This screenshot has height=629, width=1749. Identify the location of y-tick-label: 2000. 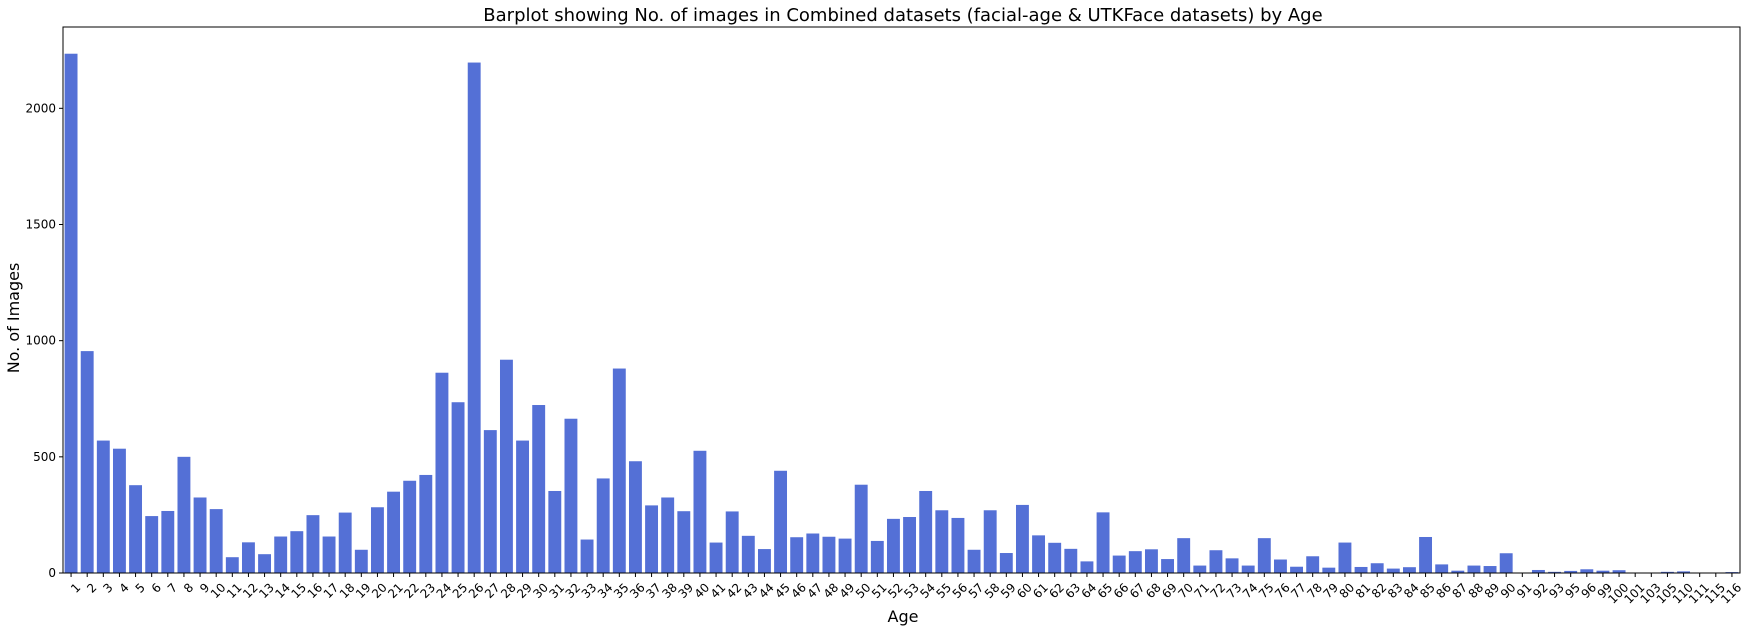
(40, 108).